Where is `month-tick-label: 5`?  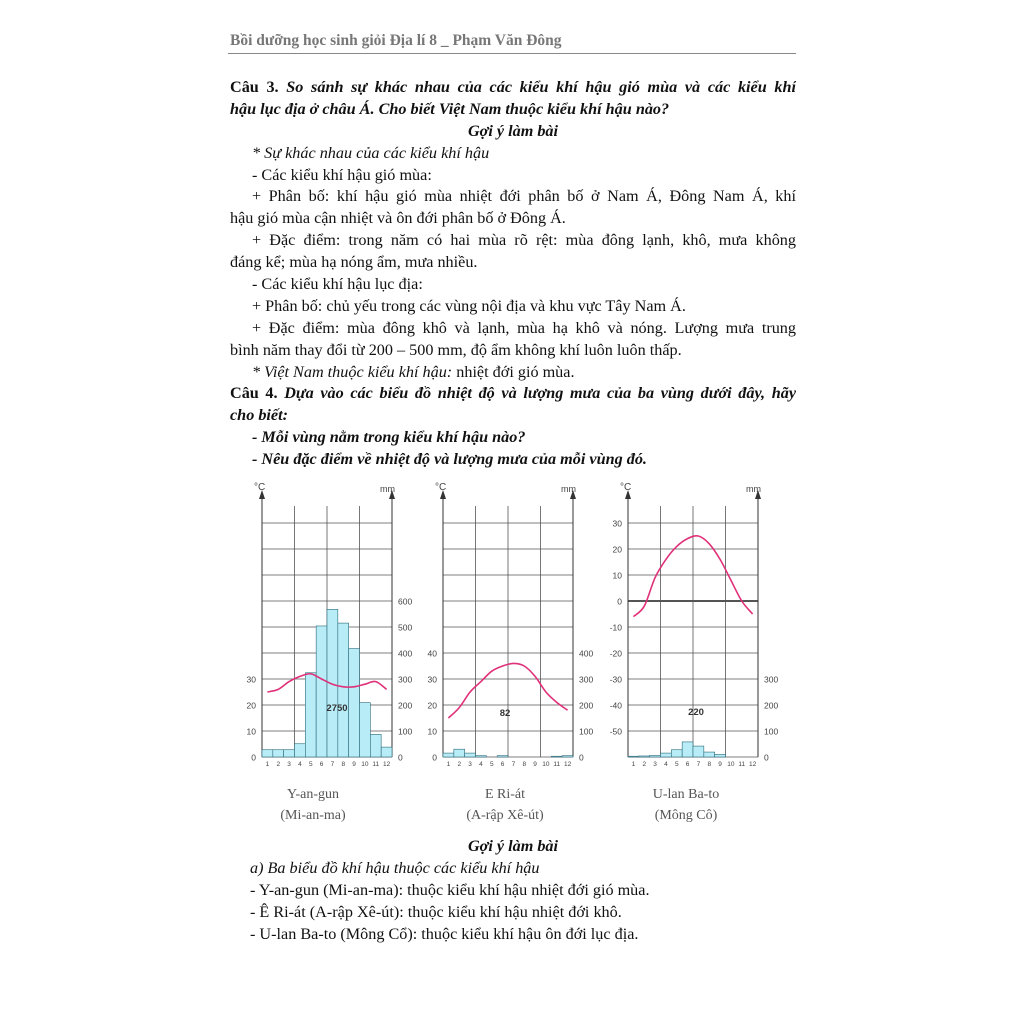
month-tick-label: 5 is located at coordinates (492, 764).